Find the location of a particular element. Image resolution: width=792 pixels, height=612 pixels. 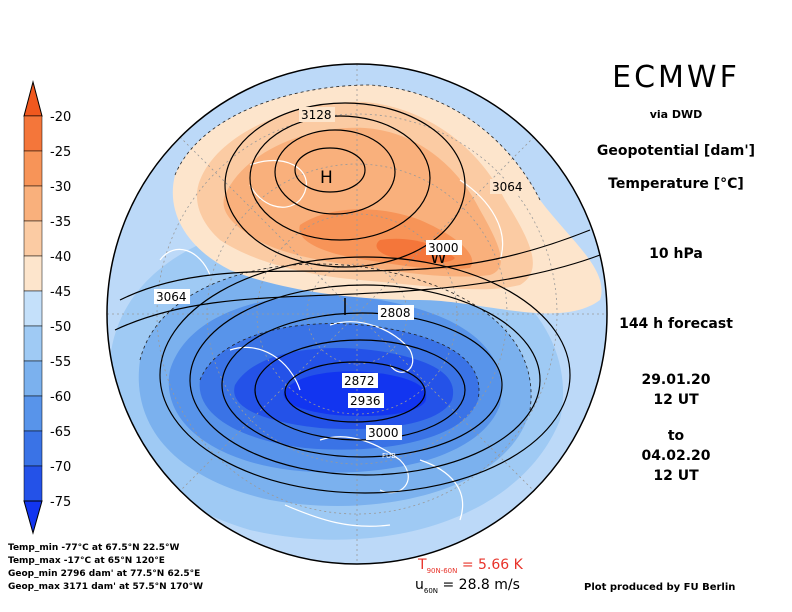

contour-label: 3128 is located at coordinates (316, 115).